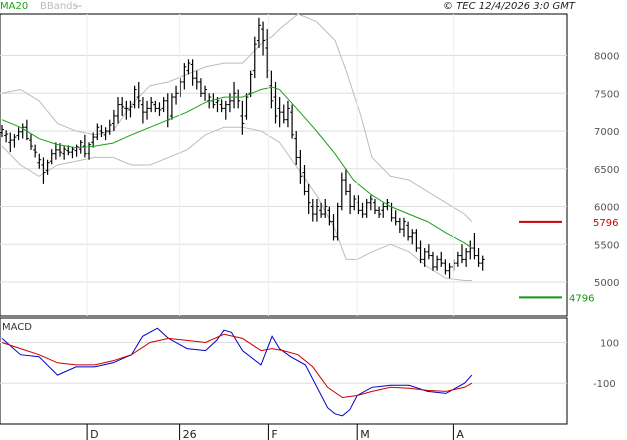 This screenshot has height=440, width=627. What do you see at coordinates (14, 6) in the screenshot?
I see `legend-ma20: MA20` at bounding box center [14, 6].